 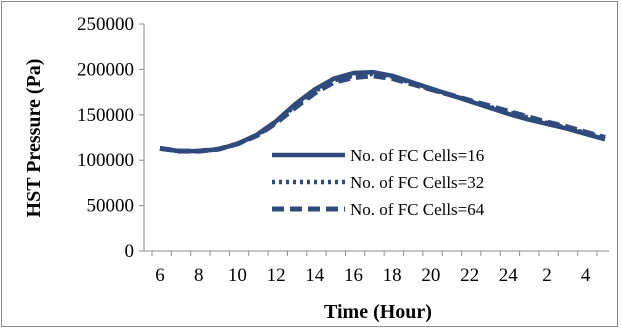 I want to click on x-tick-label: 8, so click(x=199, y=275).